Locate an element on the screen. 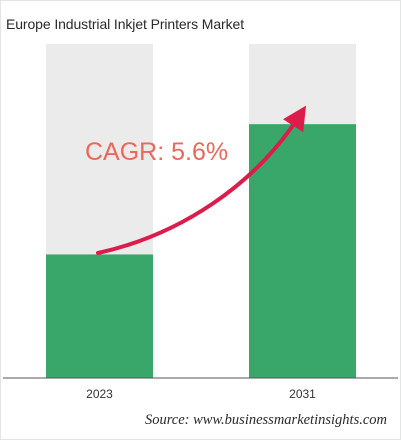  cagr-annotation: CAGR: 5.6% is located at coordinates (156, 152).